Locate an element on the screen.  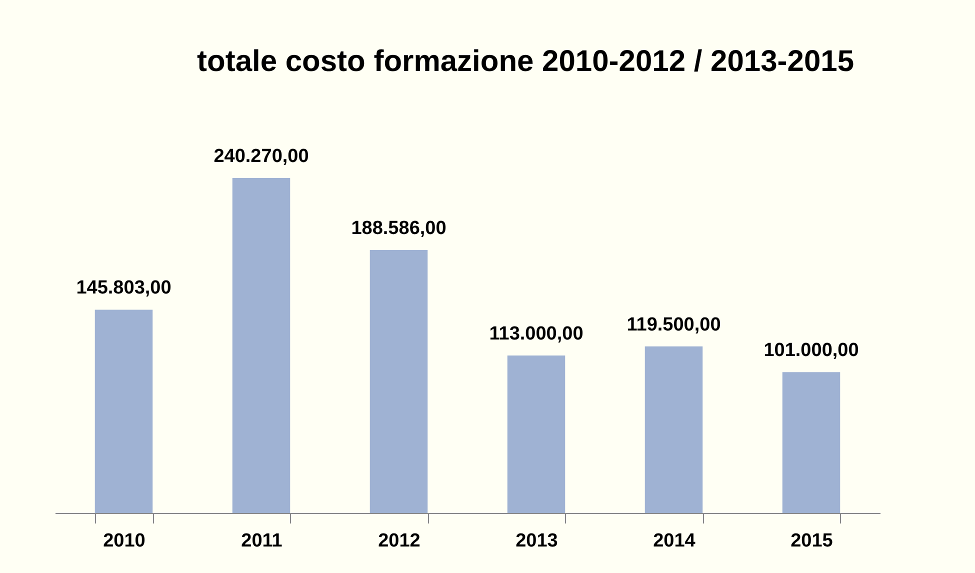
x-tick-label: 2015 is located at coordinates (812, 541).